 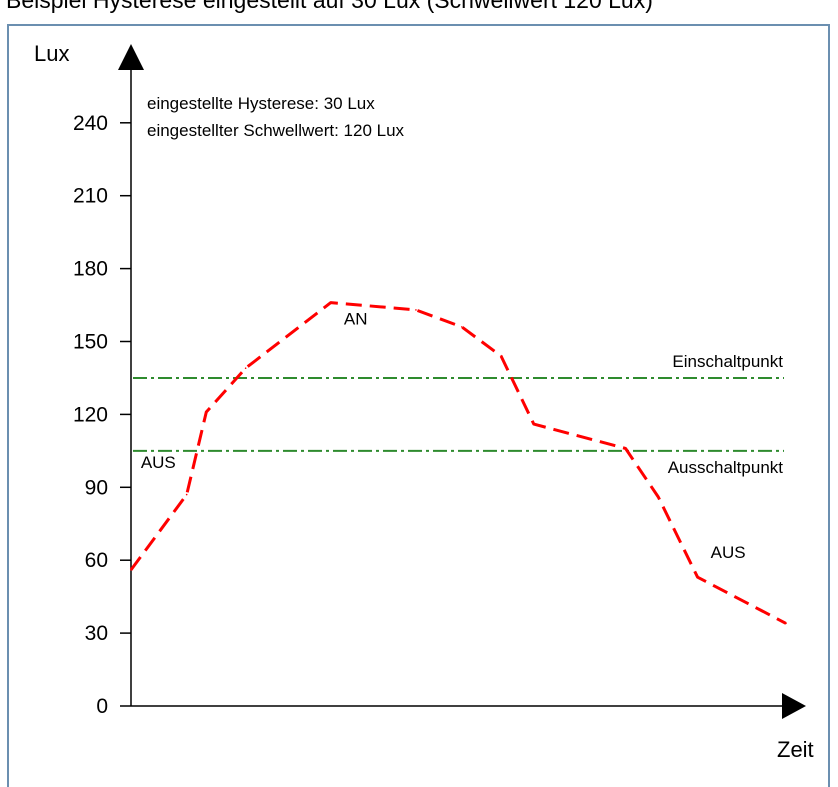 What do you see at coordinates (458, 414) in the screenshot?
I see `threshold-lines: Einschaltpunkt Ausschaltpunkt` at bounding box center [458, 414].